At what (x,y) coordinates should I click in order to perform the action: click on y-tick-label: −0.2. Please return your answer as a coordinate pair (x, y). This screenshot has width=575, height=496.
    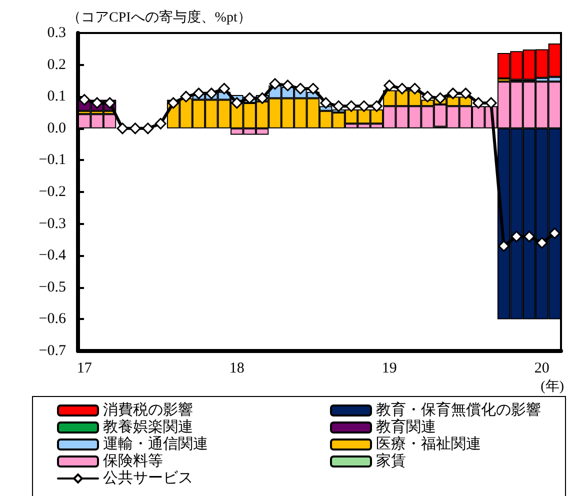
    Looking at the image, I should click on (52, 192).